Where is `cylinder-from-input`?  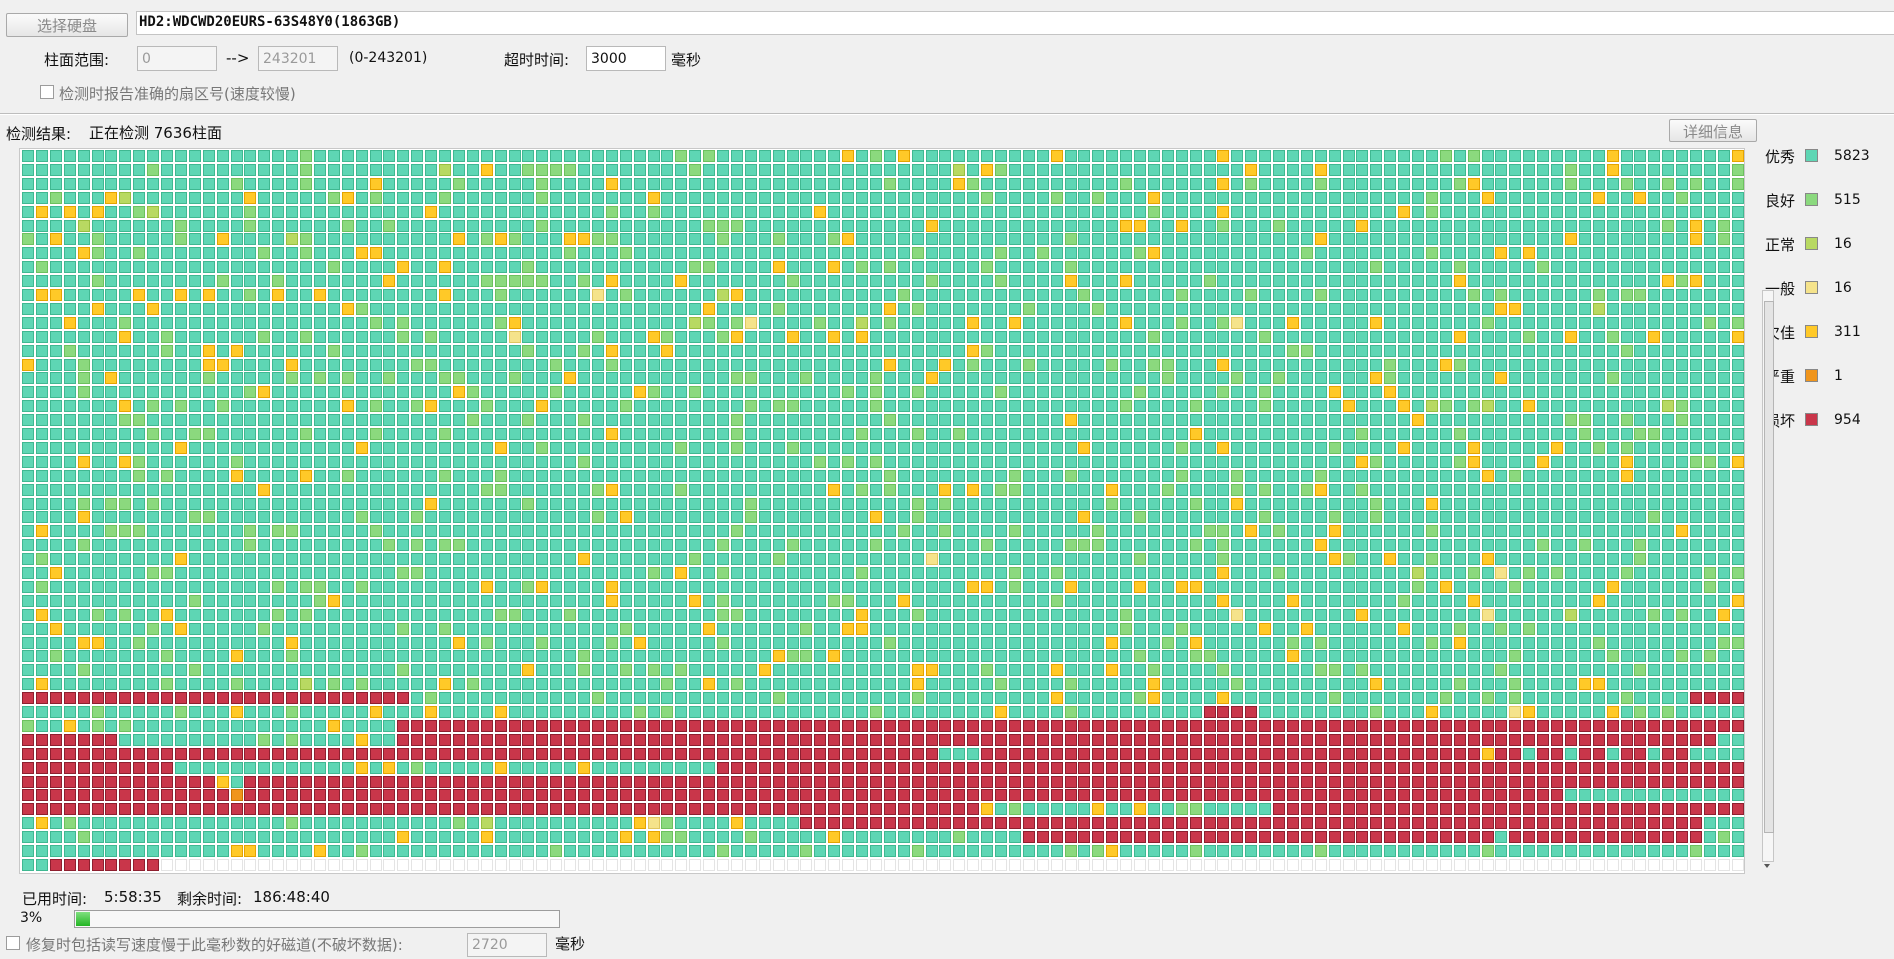 cylinder-from-input is located at coordinates (177, 58).